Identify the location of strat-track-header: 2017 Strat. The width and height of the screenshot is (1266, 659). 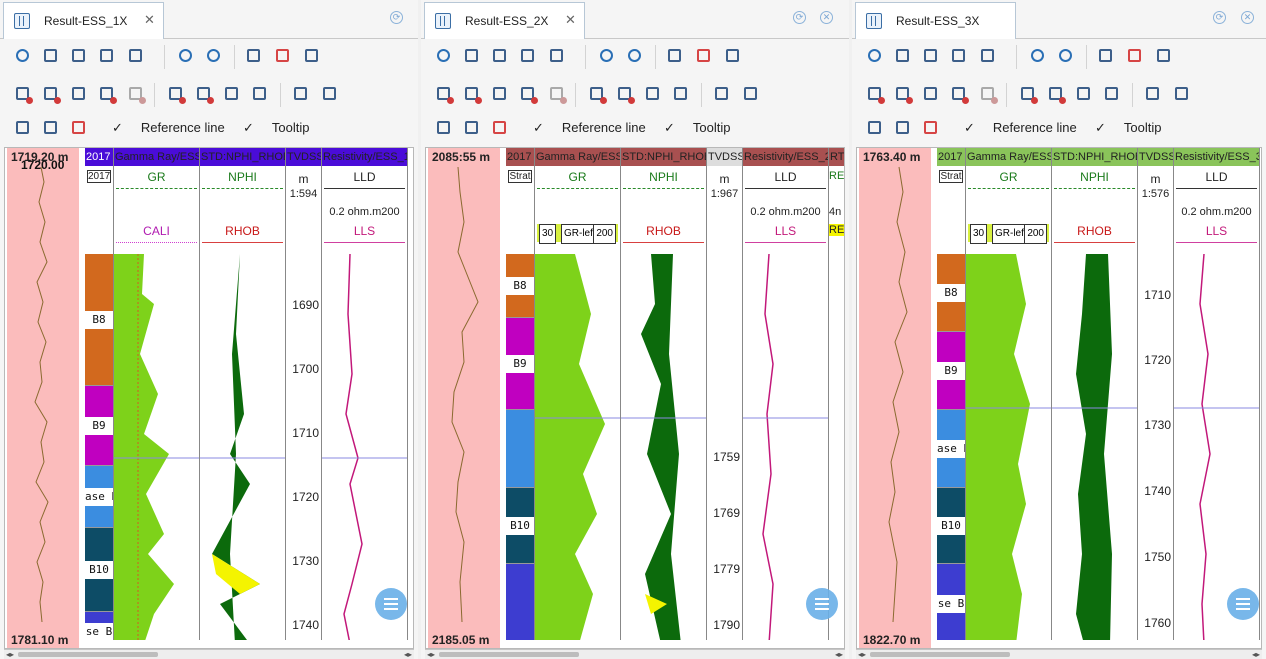
(951, 201).